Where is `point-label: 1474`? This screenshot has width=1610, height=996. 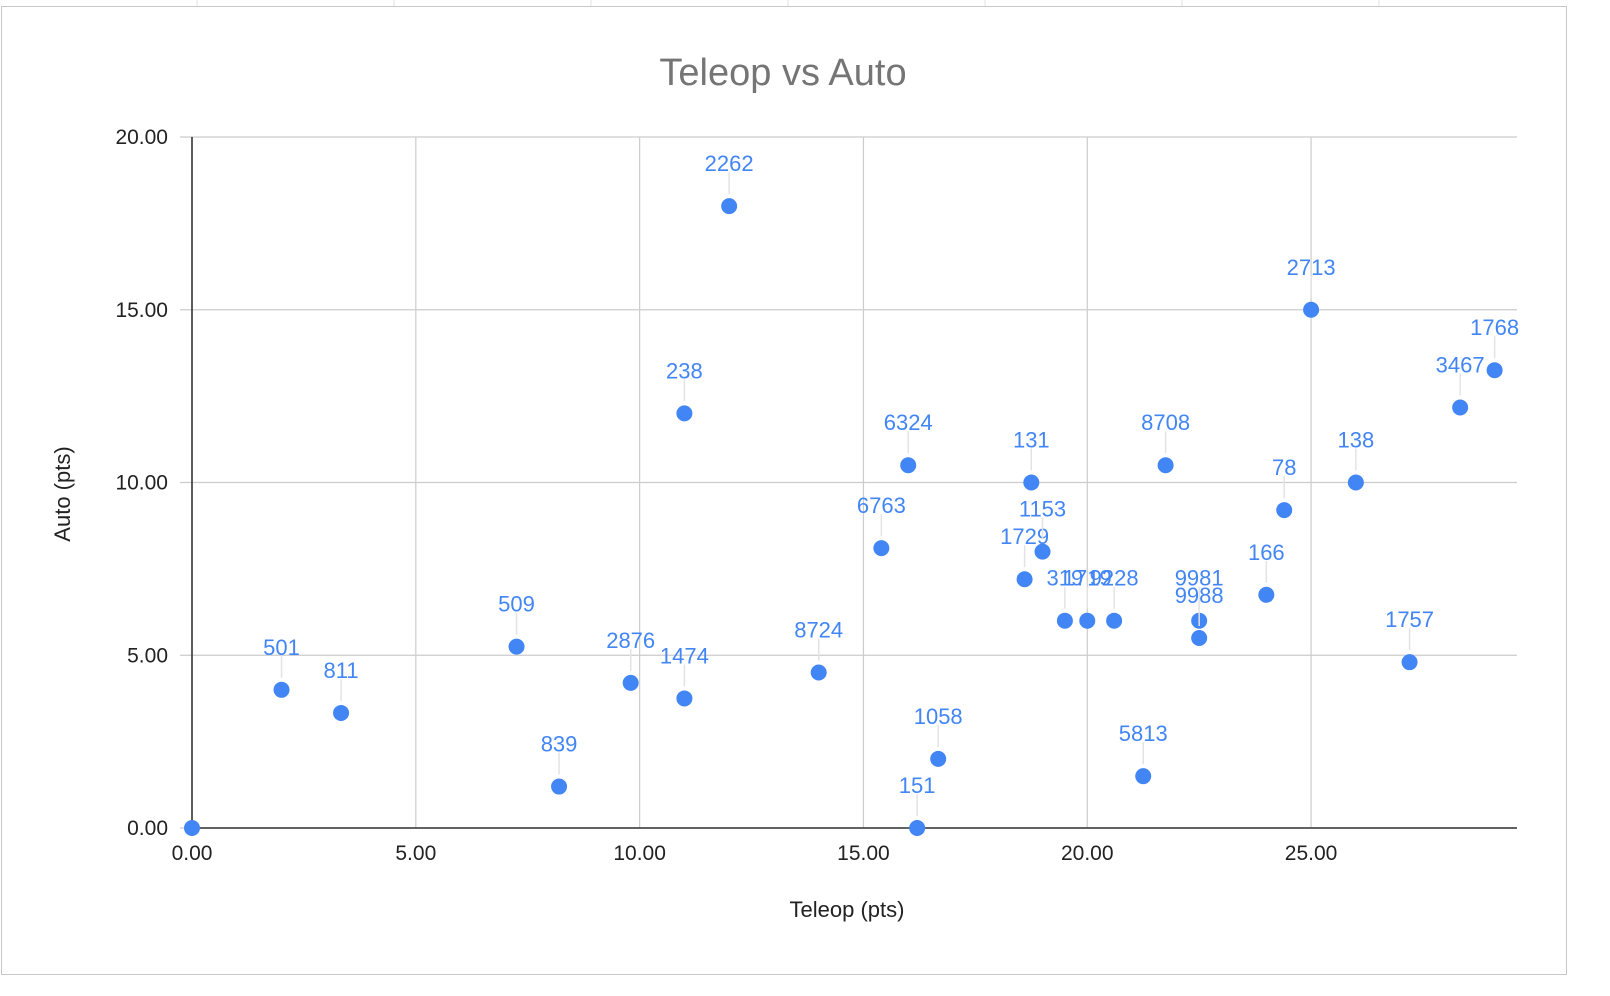
point-label: 1474 is located at coordinates (684, 655).